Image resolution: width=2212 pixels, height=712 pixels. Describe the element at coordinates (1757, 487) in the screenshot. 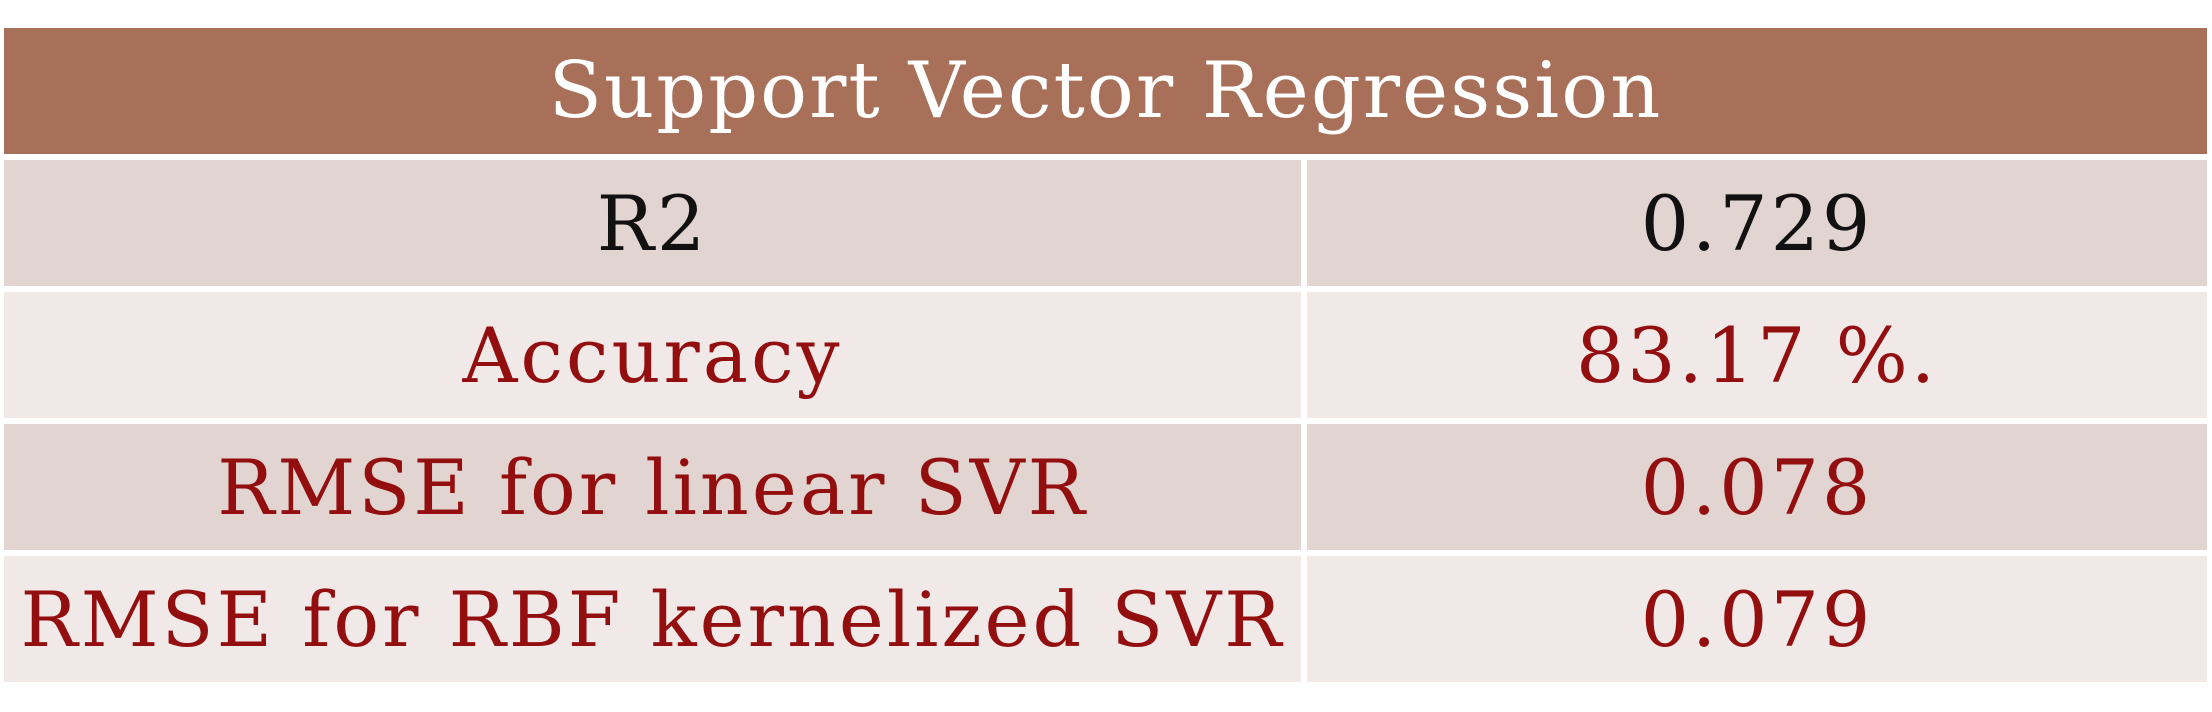

I see `metric-value-rmse-linear: 0.078` at that location.